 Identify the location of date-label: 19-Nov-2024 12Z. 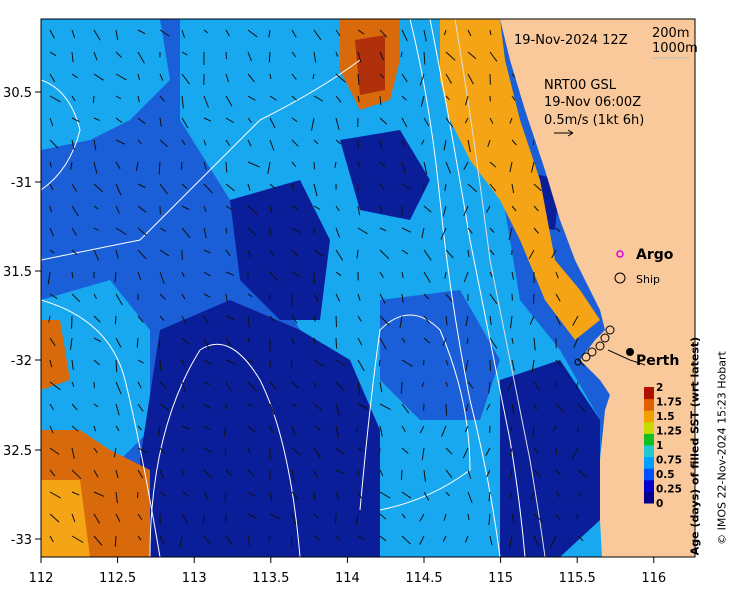
(571, 40).